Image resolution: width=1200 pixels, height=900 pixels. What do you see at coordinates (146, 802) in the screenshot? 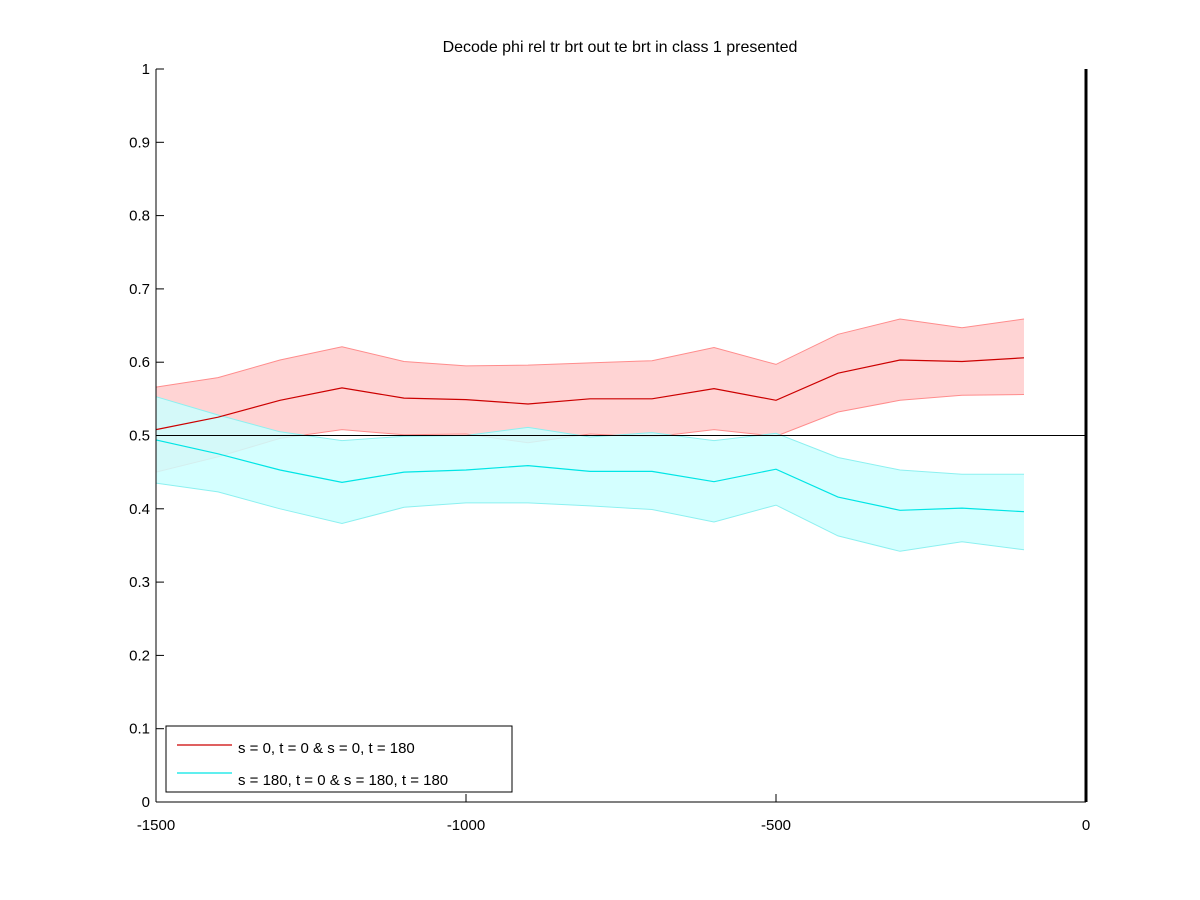
I see `y-tick-label: 0` at bounding box center [146, 802].